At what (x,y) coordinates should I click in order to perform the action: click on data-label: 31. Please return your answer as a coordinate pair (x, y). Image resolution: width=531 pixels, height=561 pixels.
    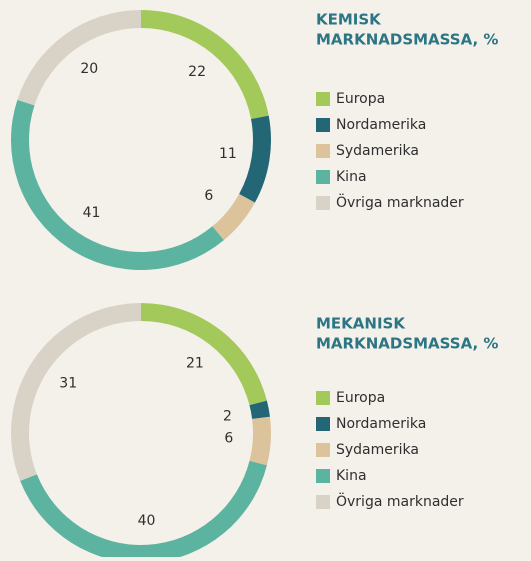
    Looking at the image, I should click on (68, 384).